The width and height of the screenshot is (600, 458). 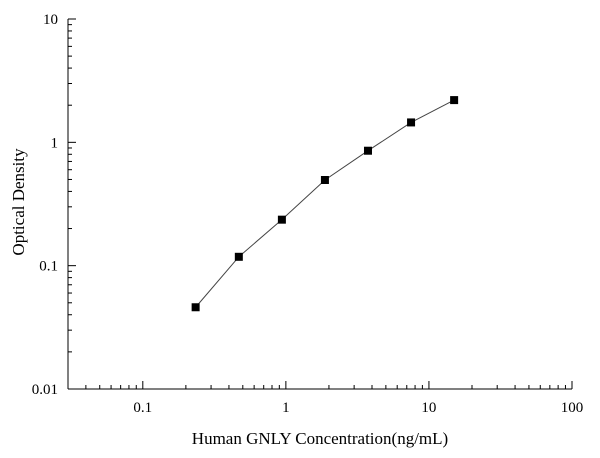 What do you see at coordinates (286, 408) in the screenshot?
I see `x-tick-label: 1` at bounding box center [286, 408].